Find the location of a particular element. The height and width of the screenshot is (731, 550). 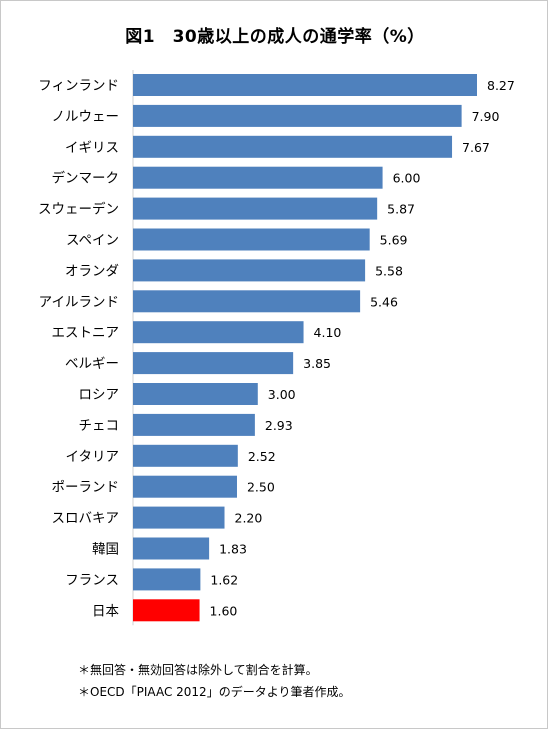

category-label: フランス is located at coordinates (92, 580).